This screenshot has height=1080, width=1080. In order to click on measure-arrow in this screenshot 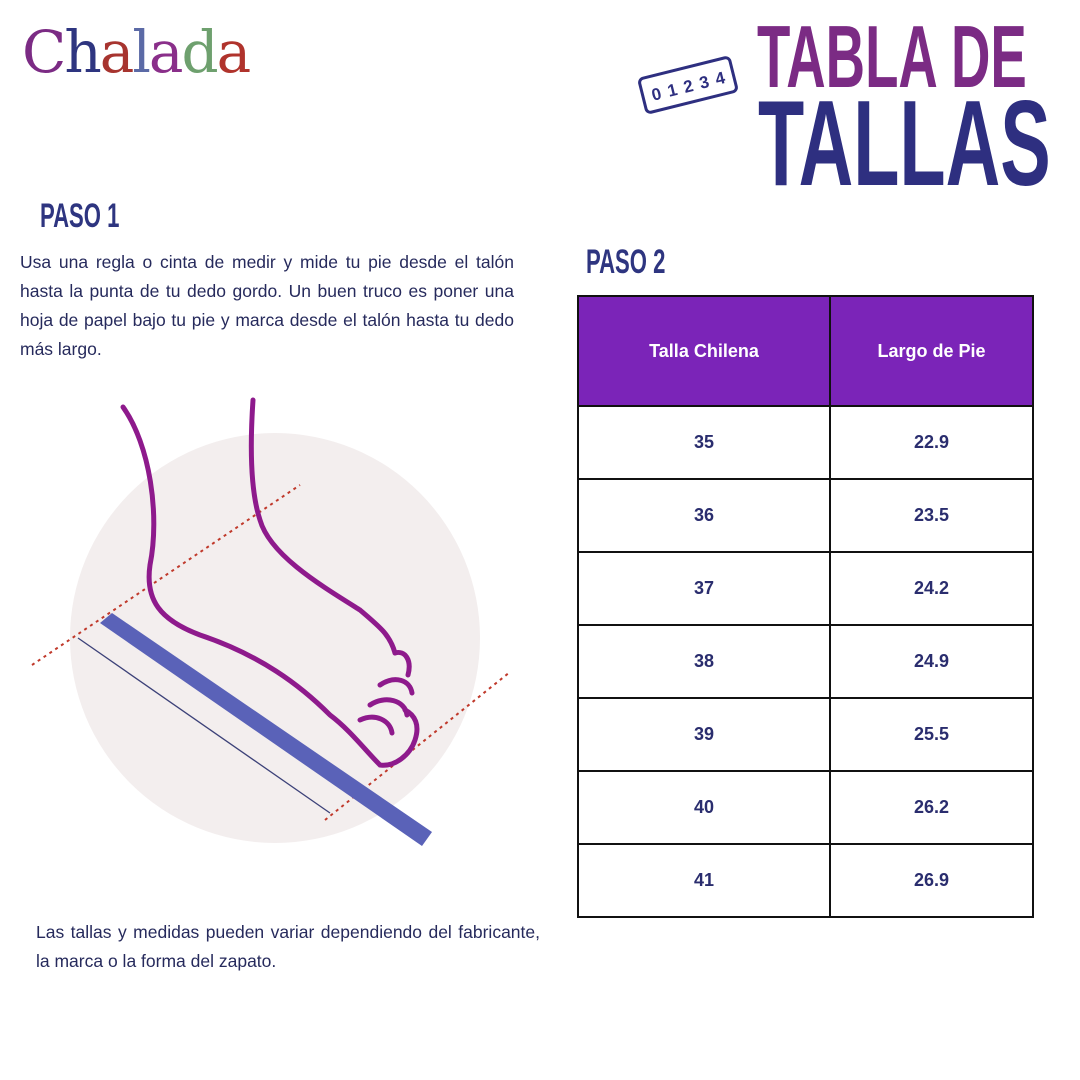, I will do `click(204, 725)`.